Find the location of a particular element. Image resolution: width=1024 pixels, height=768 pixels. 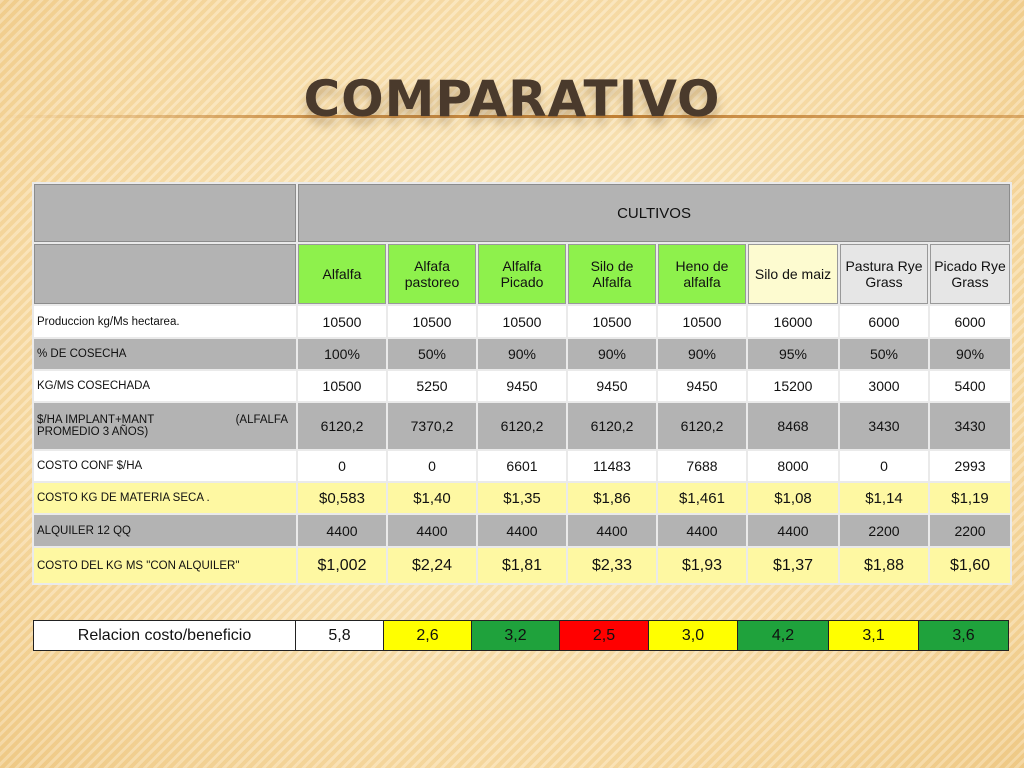

ratio-cell: 2,5 is located at coordinates (604, 635).